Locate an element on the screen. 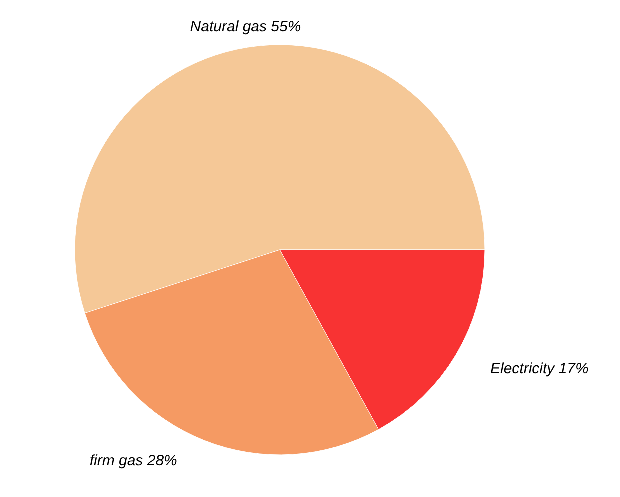  slice-label: Natural gas 55% is located at coordinates (246, 27).